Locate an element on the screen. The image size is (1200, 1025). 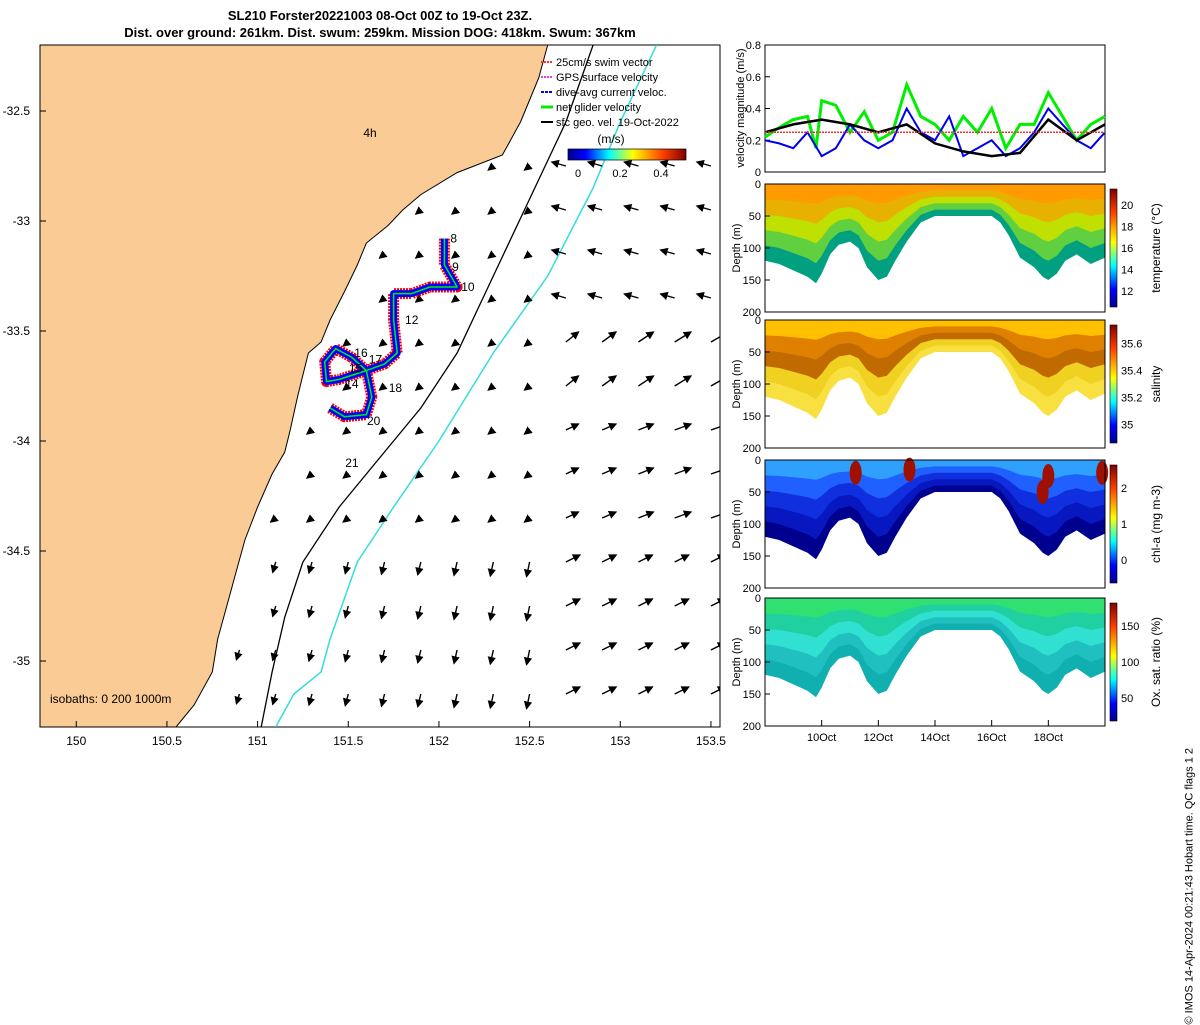
colorbar-tick-label: 16 is located at coordinates (1127, 249).